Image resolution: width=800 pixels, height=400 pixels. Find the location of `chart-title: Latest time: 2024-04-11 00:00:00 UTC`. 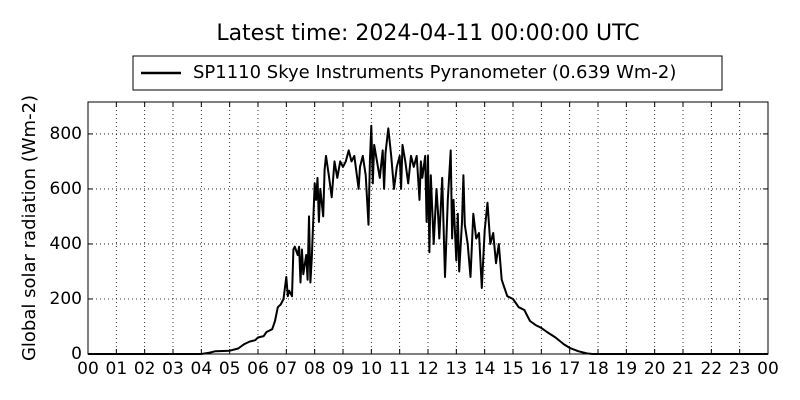

chart-title: Latest time: 2024-04-11 00:00:00 UTC is located at coordinates (427, 33).